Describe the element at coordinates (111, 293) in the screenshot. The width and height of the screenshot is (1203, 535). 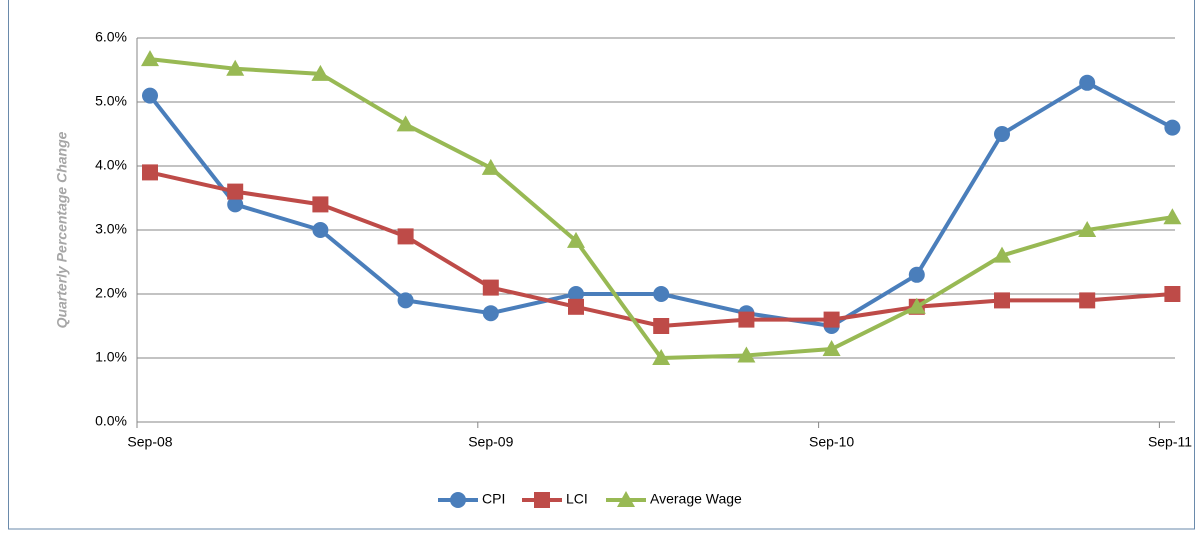
I see `y-tick-label: 2.0%` at that location.